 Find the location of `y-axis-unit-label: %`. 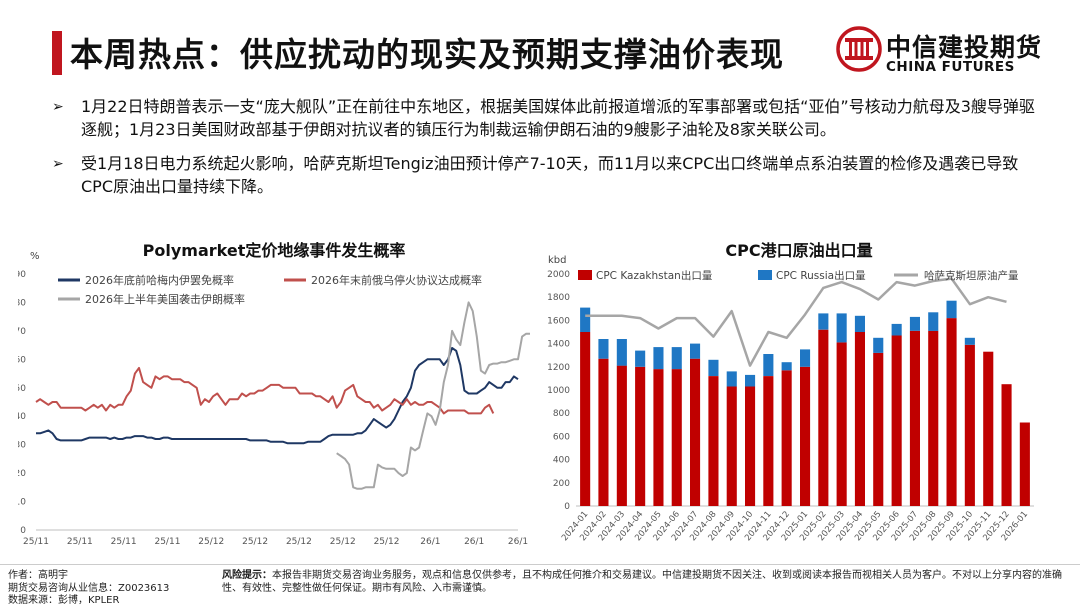

y-axis-unit-label: % is located at coordinates (35, 256).